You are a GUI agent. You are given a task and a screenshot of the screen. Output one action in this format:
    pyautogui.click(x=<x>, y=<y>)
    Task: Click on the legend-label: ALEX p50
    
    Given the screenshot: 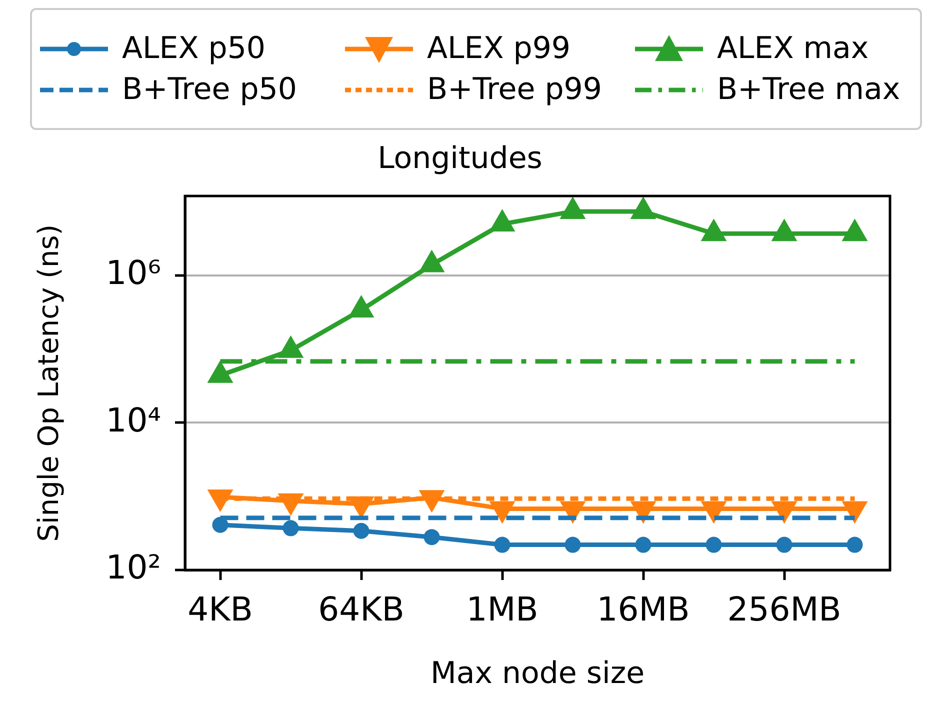 What is the action you would take?
    pyautogui.click(x=194, y=48)
    